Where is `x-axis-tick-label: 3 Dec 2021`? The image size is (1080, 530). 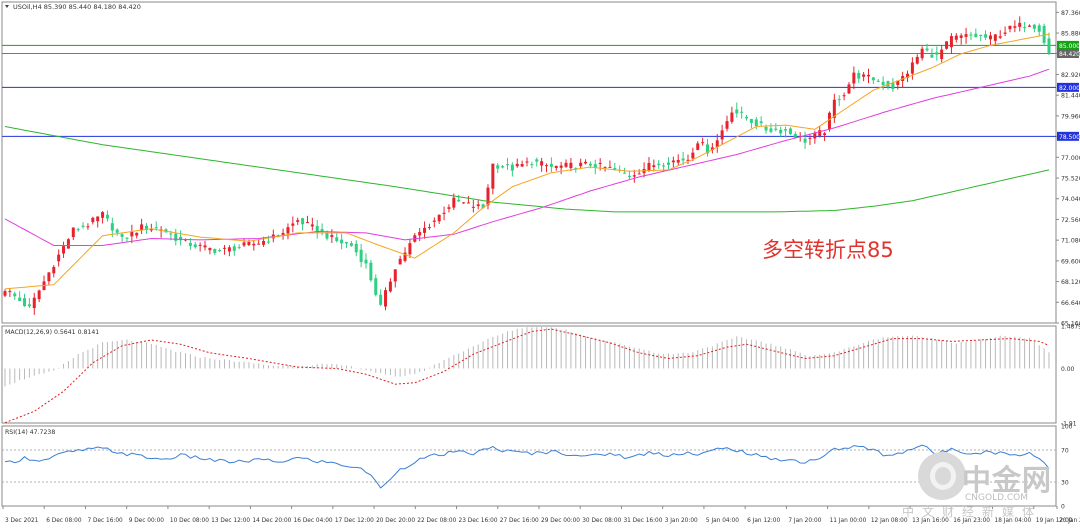 x-axis-tick-label: 3 Dec 2021 is located at coordinates (22, 521).